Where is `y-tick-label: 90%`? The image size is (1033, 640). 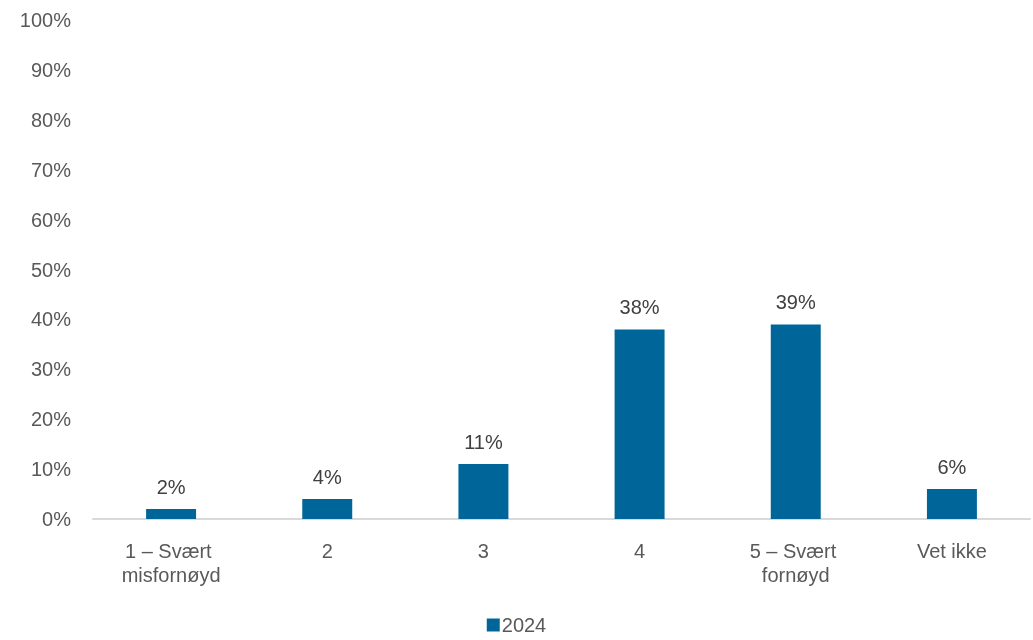 y-tick-label: 90% is located at coordinates (51, 69).